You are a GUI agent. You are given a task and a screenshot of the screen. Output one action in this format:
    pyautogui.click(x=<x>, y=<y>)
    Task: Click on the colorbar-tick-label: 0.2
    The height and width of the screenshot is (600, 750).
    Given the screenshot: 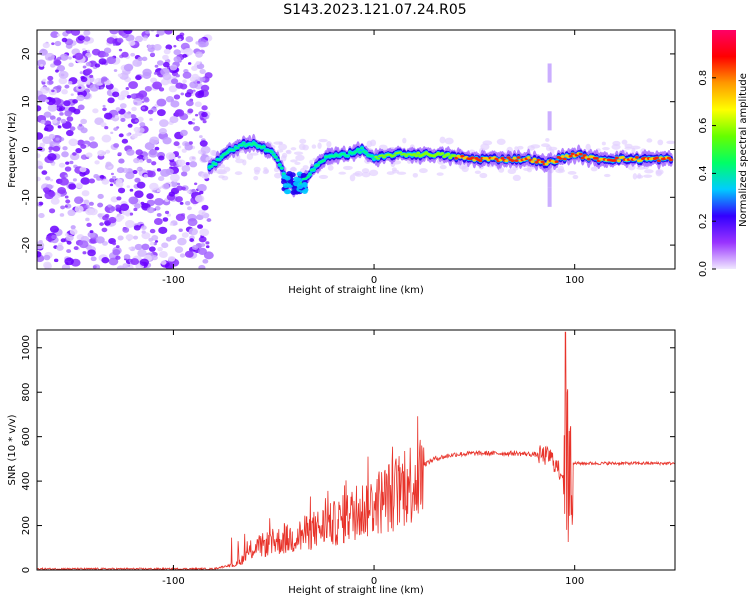 What is the action you would take?
    pyautogui.click(x=703, y=221)
    